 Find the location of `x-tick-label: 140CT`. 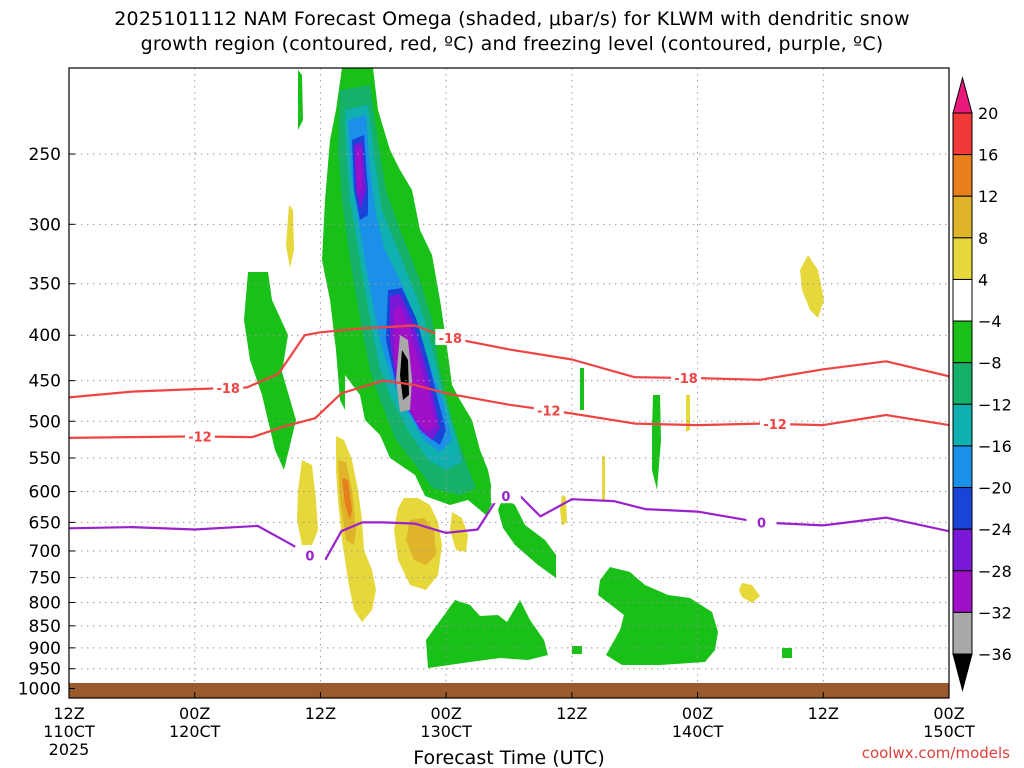

x-tick-label: 140CT is located at coordinates (698, 731).